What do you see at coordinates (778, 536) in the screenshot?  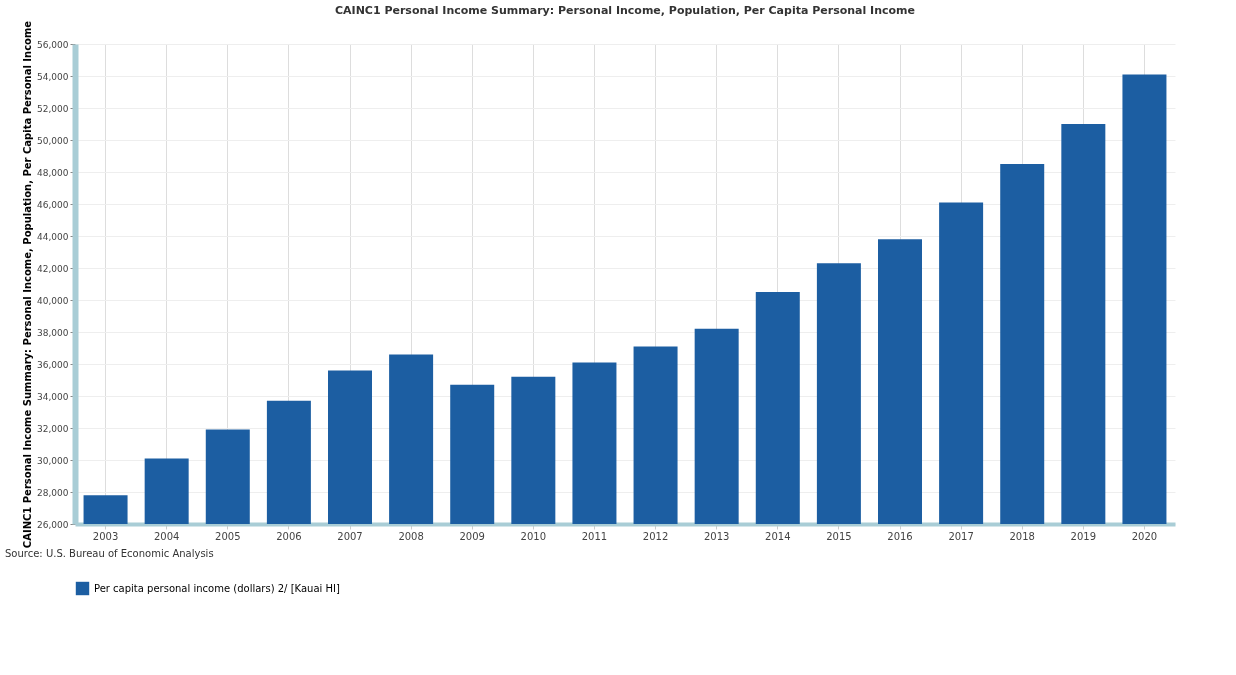 I see `x-tick-label: 2014` at bounding box center [778, 536].